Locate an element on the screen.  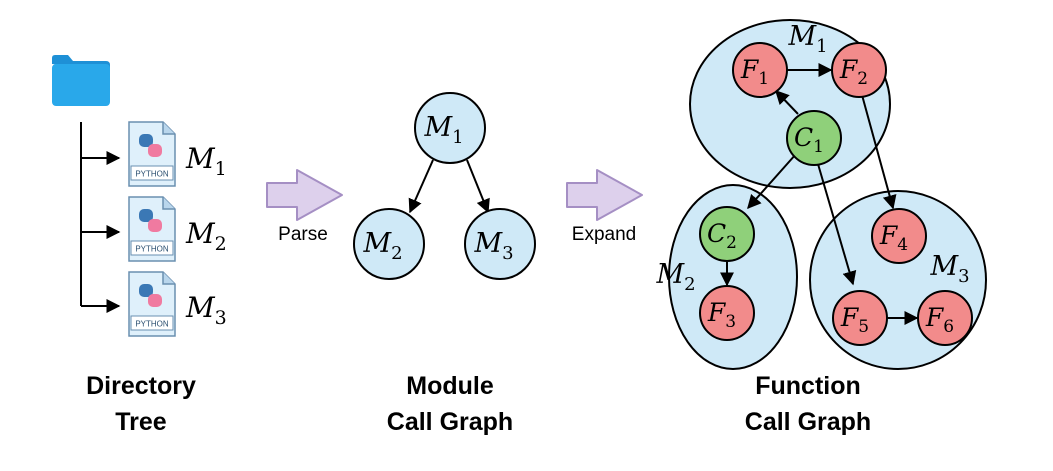
module-node-m3 is located at coordinates (500, 244).